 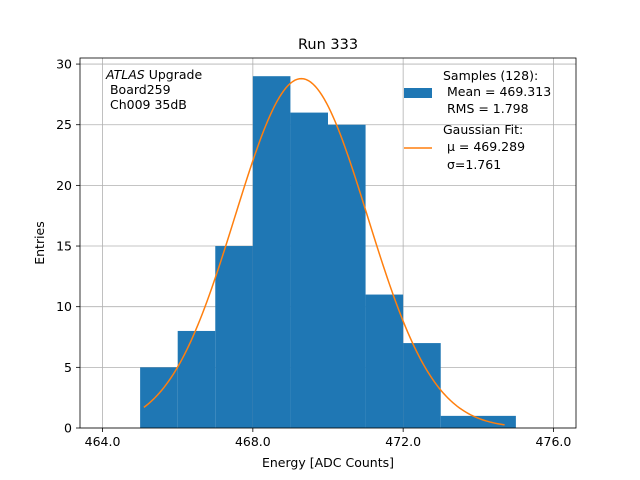 What do you see at coordinates (328, 438) in the screenshot?
I see `x-axis-ticks: 464.0 468.0 472.0 476.0` at bounding box center [328, 438].